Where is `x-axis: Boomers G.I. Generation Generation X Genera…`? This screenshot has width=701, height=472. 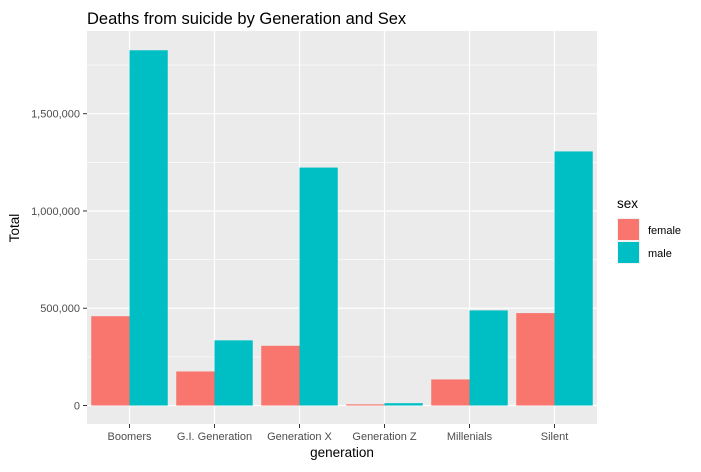 x-axis: Boomers G.I. Generation Generation X Genera… is located at coordinates (337, 433).